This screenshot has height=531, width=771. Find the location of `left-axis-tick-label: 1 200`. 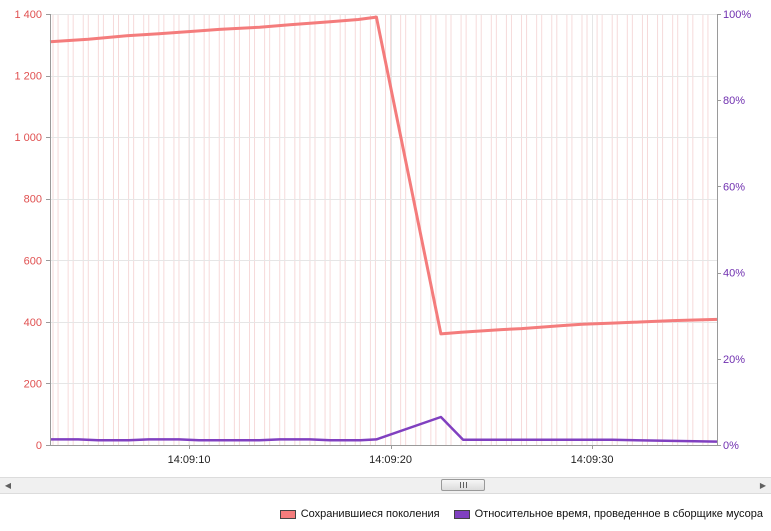

left-axis-tick-label: 1 200 is located at coordinates (28, 77).